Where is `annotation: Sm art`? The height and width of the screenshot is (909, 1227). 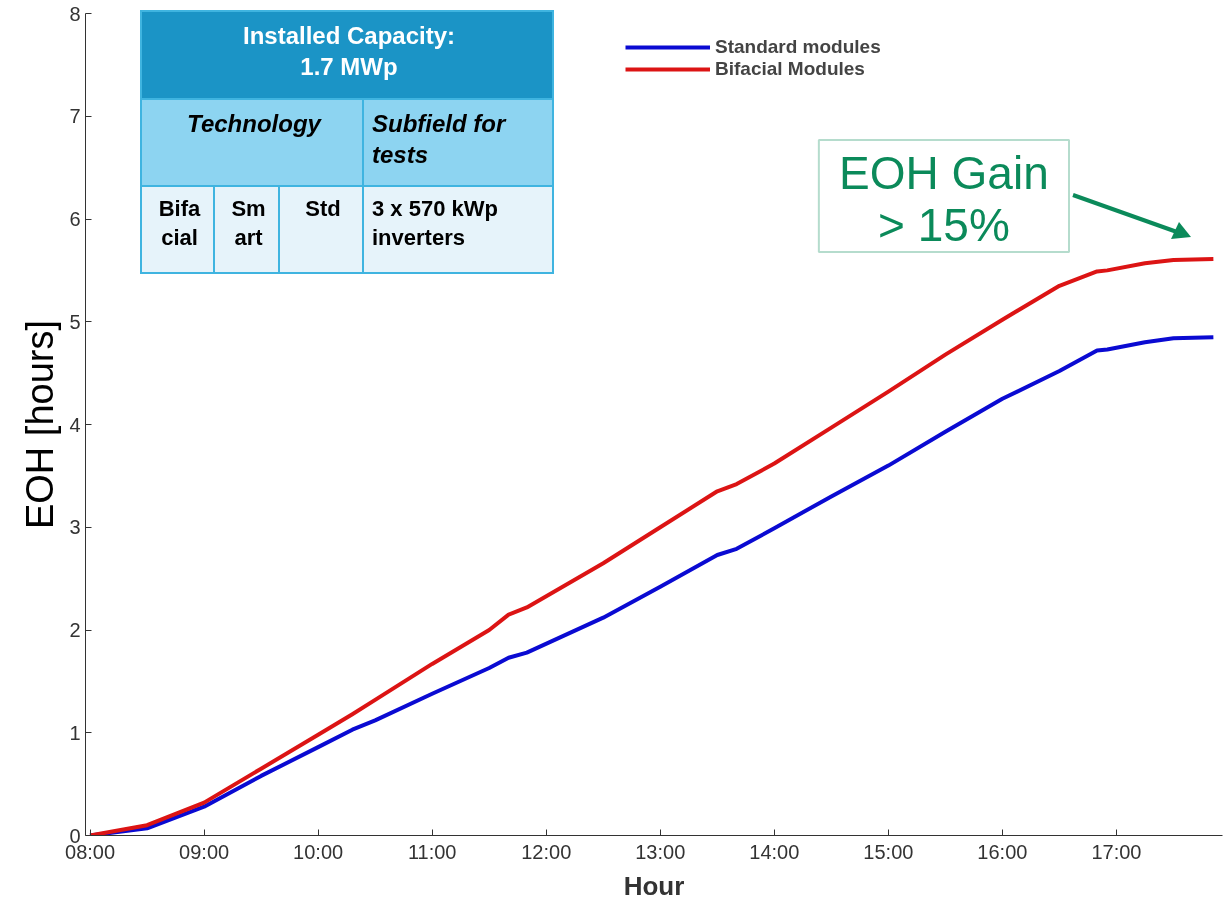 annotation: Sm art is located at coordinates (246, 229).